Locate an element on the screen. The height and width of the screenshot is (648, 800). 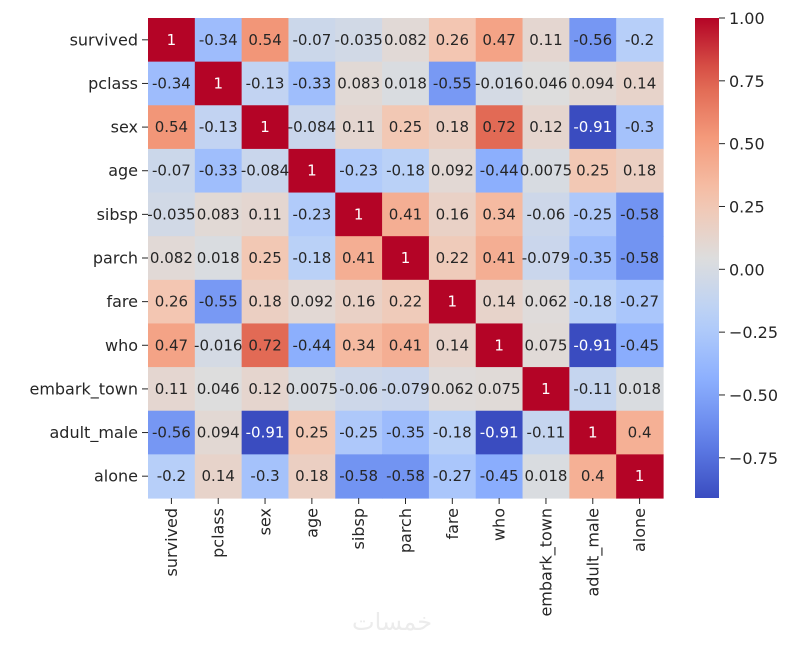
y-tick-label: who is located at coordinates (121, 345).